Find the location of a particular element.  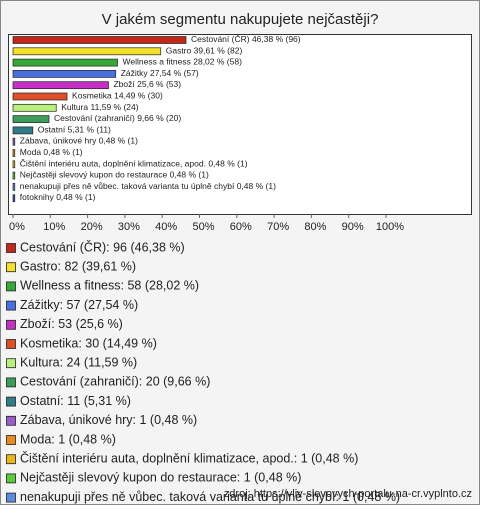

x-tick-label: 40% is located at coordinates (166, 227).